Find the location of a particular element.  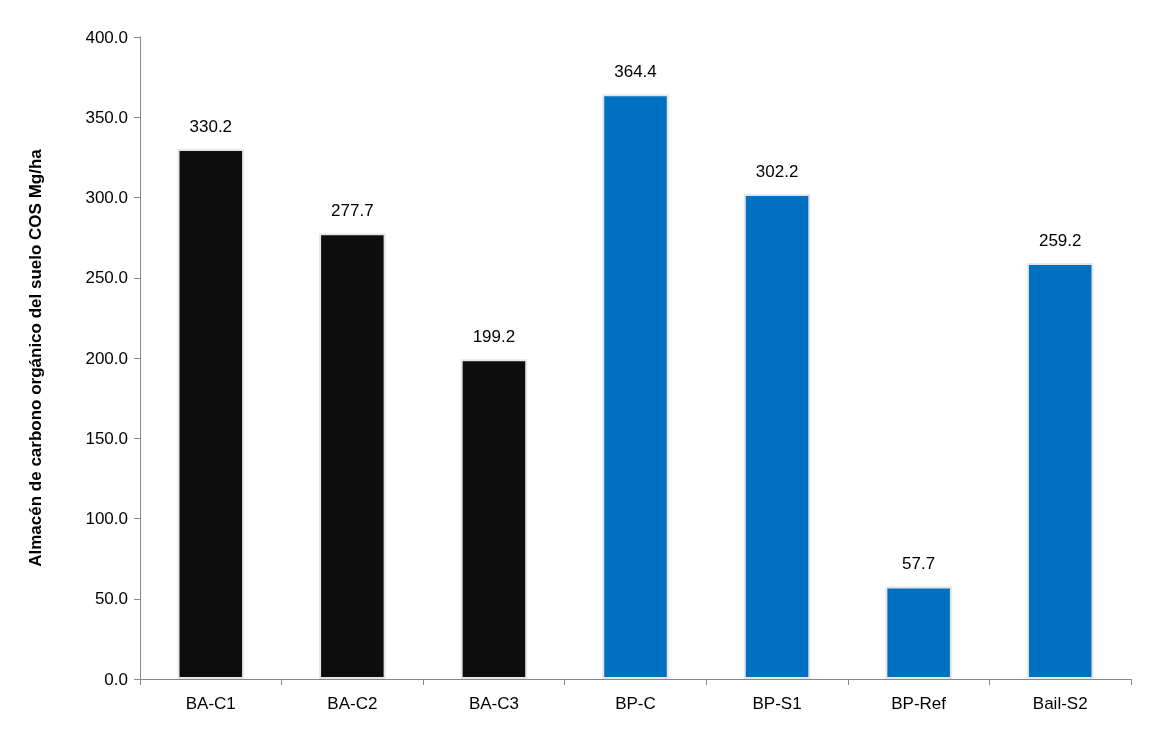

data-label: 277.7 is located at coordinates (352, 211).